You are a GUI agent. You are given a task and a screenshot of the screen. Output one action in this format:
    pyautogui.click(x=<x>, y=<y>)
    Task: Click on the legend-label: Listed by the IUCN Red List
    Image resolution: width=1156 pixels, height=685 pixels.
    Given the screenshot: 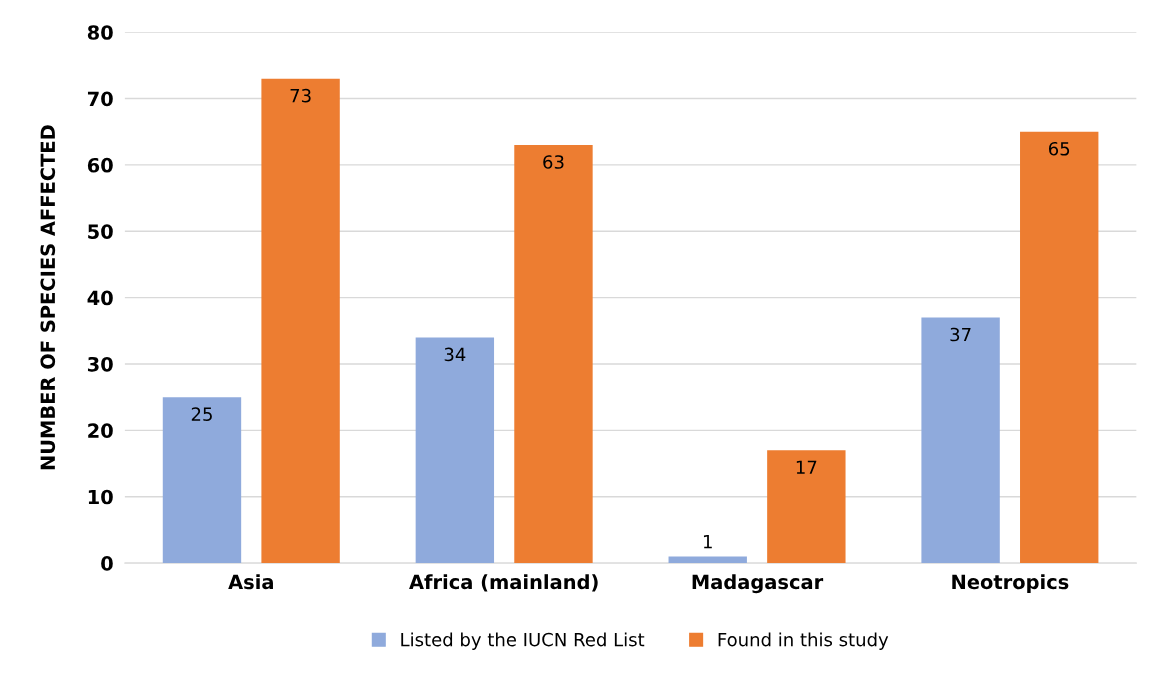 What is the action you would take?
    pyautogui.click(x=523, y=641)
    